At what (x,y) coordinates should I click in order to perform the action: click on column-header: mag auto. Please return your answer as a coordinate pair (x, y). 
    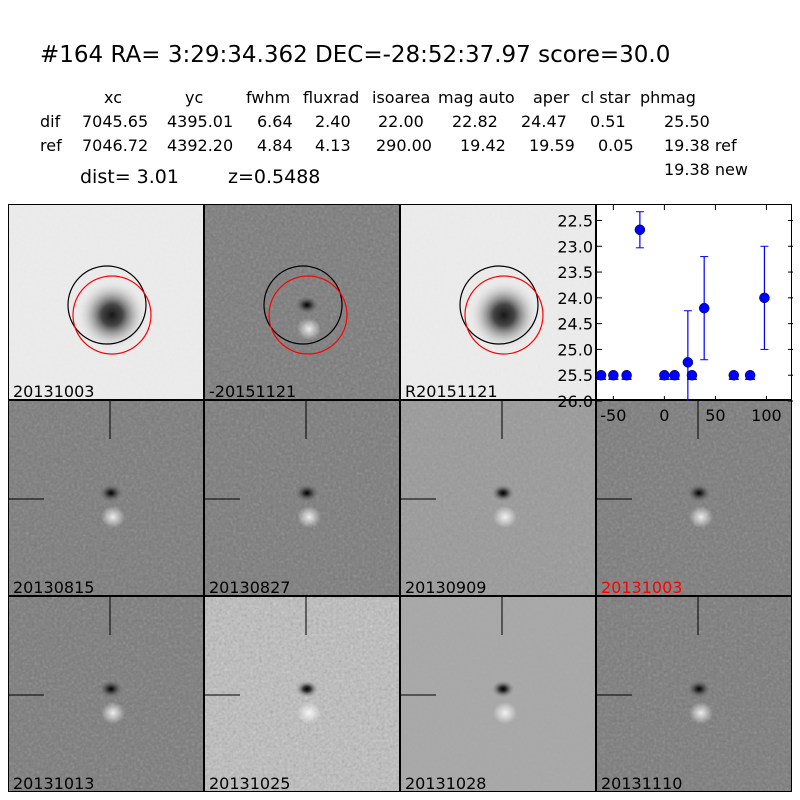
    Looking at the image, I should click on (476, 97).